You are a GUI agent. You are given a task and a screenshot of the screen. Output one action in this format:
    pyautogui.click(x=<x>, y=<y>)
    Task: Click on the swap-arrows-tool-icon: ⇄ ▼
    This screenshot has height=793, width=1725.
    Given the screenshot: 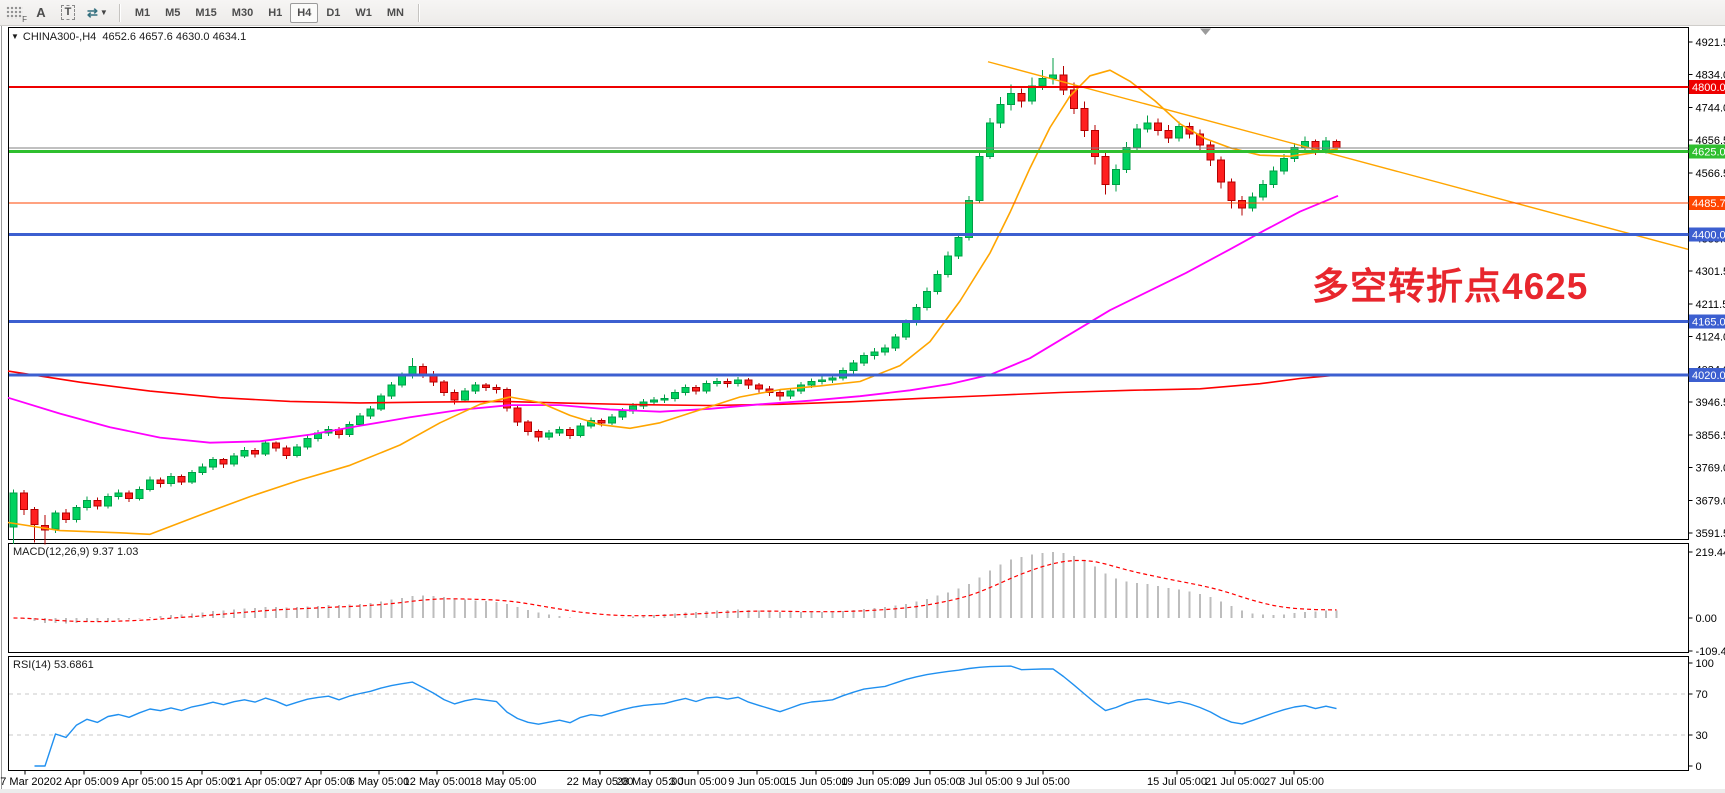 What is the action you would take?
    pyautogui.click(x=97, y=13)
    